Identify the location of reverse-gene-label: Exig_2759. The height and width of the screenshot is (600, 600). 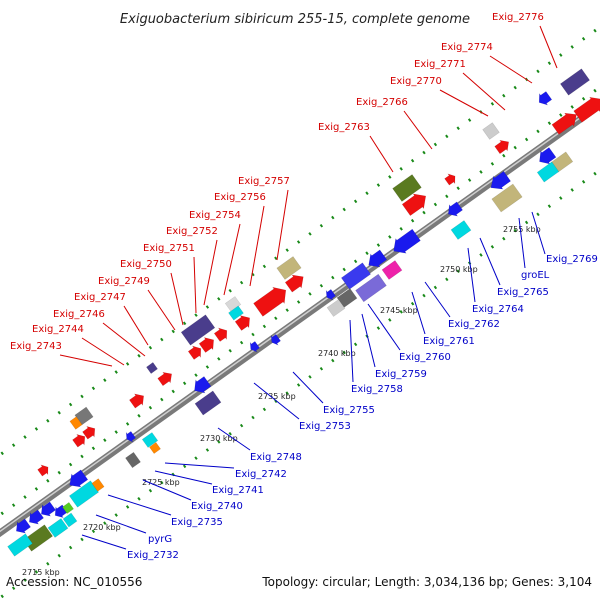
(401, 374).